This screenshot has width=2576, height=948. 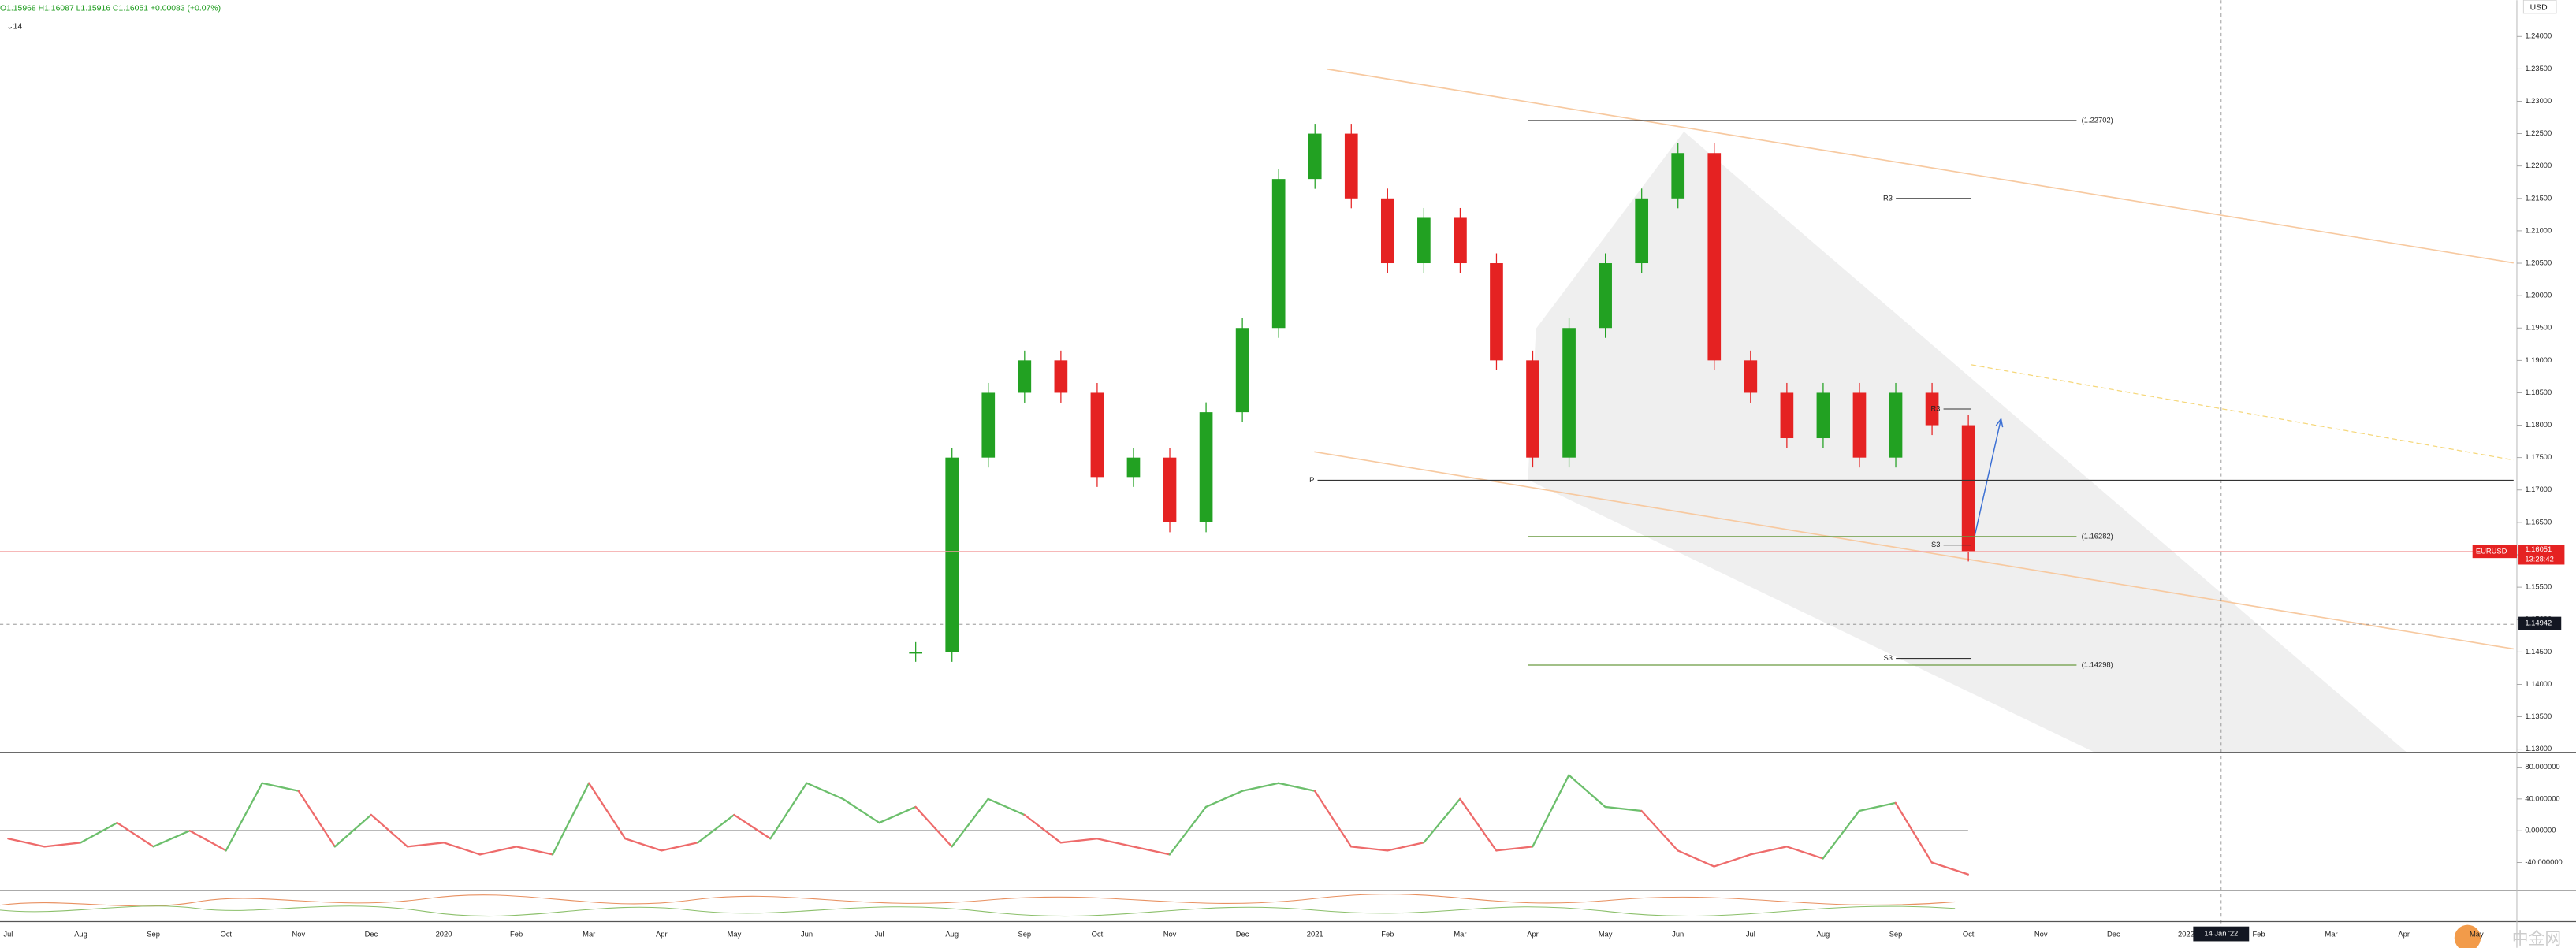 I want to click on symbol-label: EURUSD, so click(x=2491, y=551).